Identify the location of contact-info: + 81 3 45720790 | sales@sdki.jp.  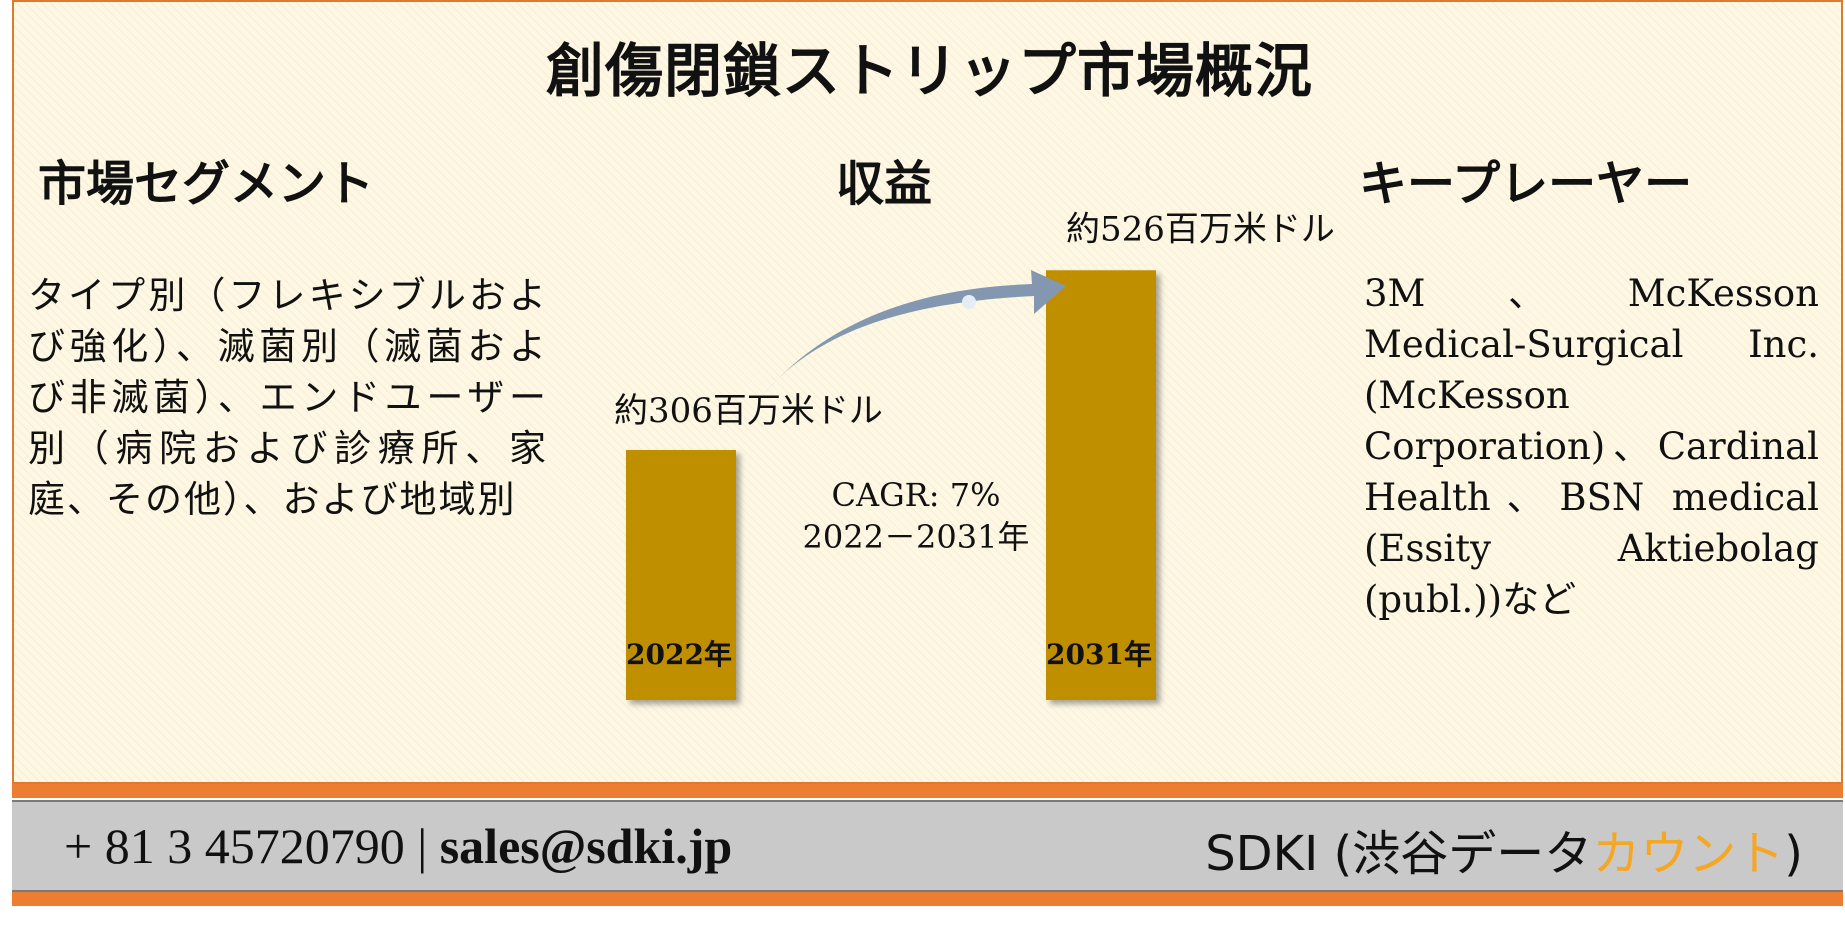
(398, 846).